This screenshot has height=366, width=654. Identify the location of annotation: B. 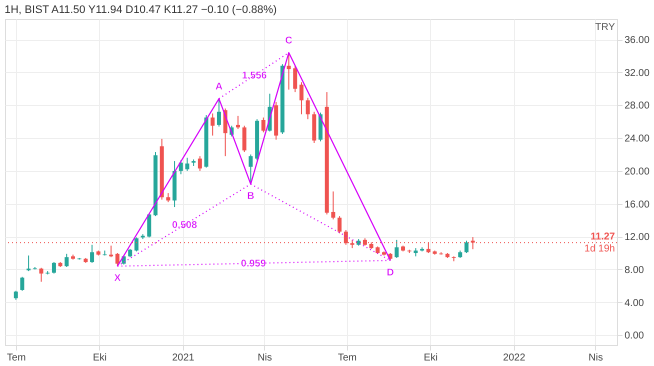
(250, 196).